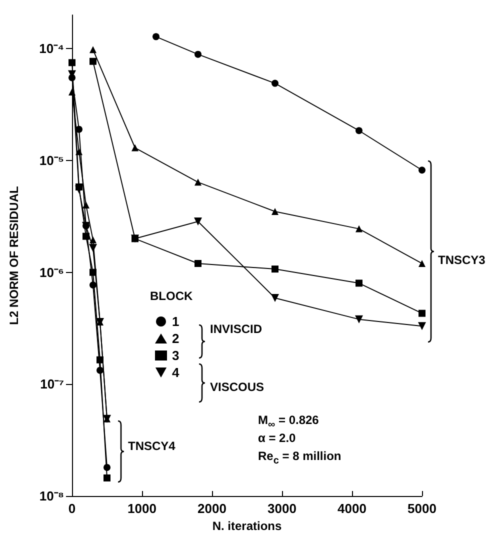 The width and height of the screenshot is (498, 537). Describe the element at coordinates (352, 508) in the screenshot. I see `x-tick-label: 4000` at that location.